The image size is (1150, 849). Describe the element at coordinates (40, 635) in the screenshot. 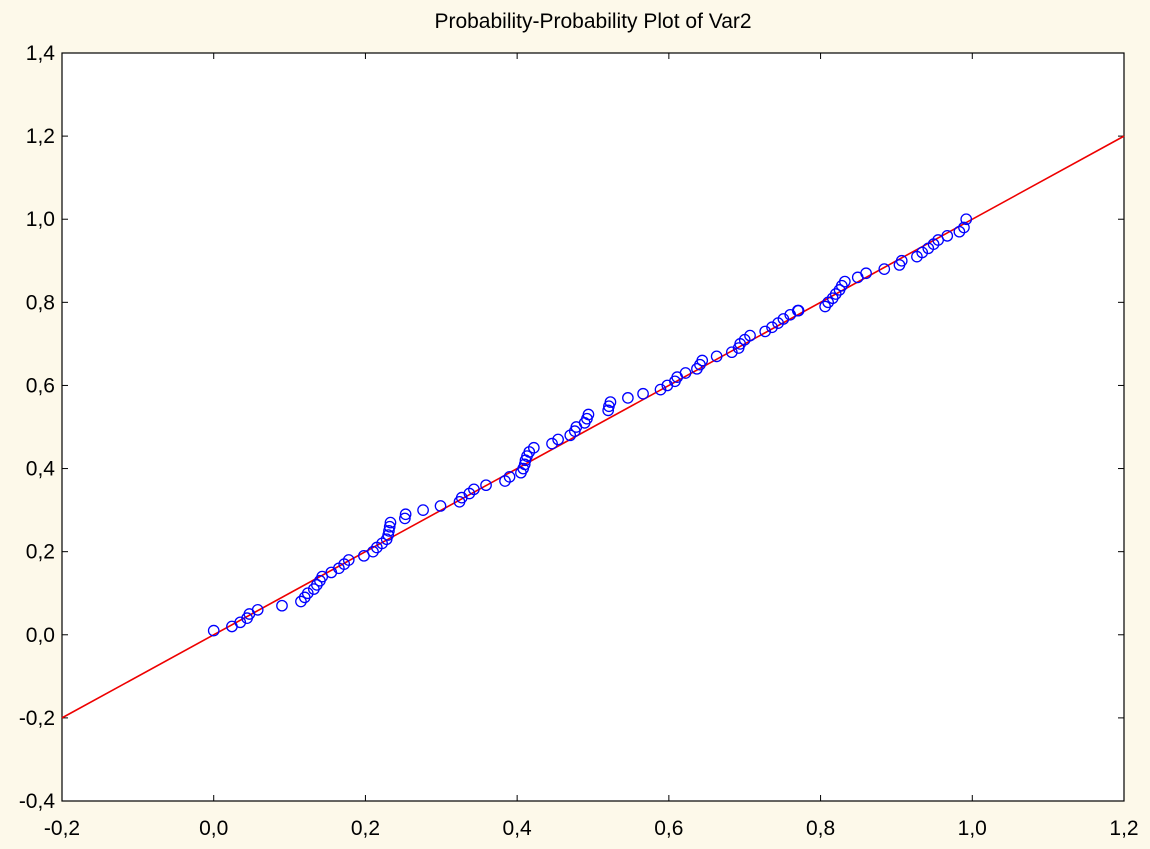

I see `y-tick-label: 0,0` at that location.